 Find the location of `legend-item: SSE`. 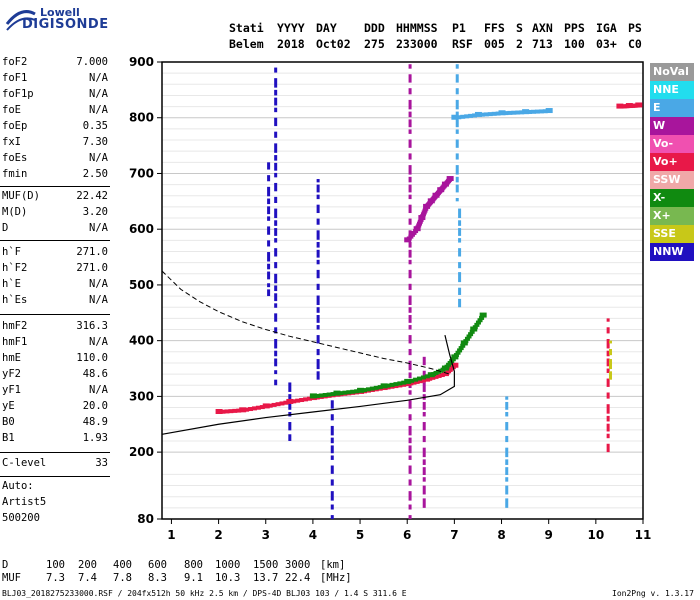

legend-item: SSE is located at coordinates (672, 234).